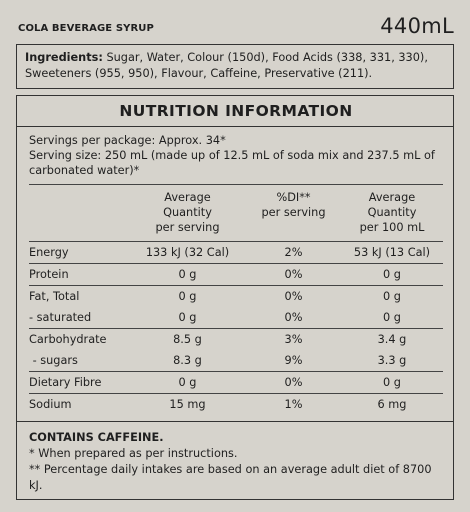 The height and width of the screenshot is (512, 470). Describe the element at coordinates (236, 404) in the screenshot. I see `table-row: Sodium 15 mg 1% 6 mg` at that location.